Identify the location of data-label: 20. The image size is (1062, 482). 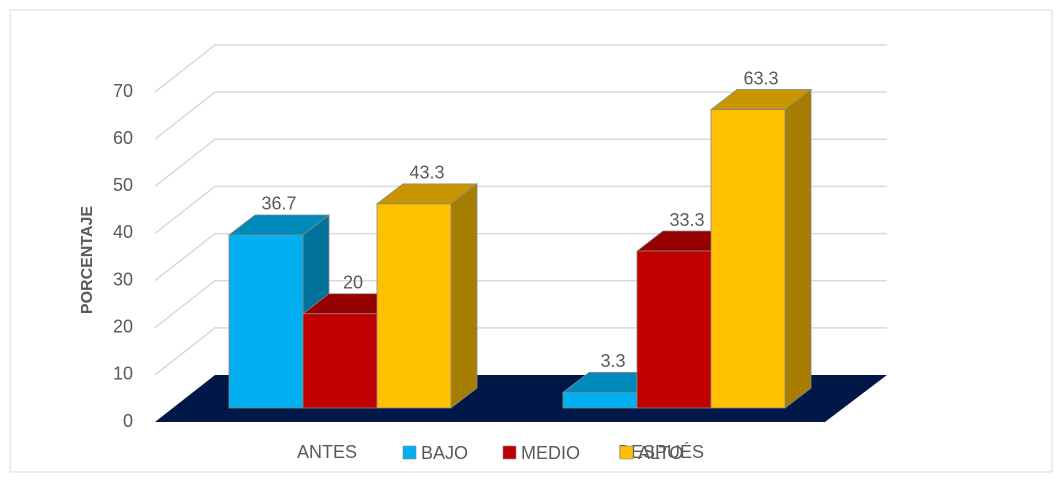
(353, 282).